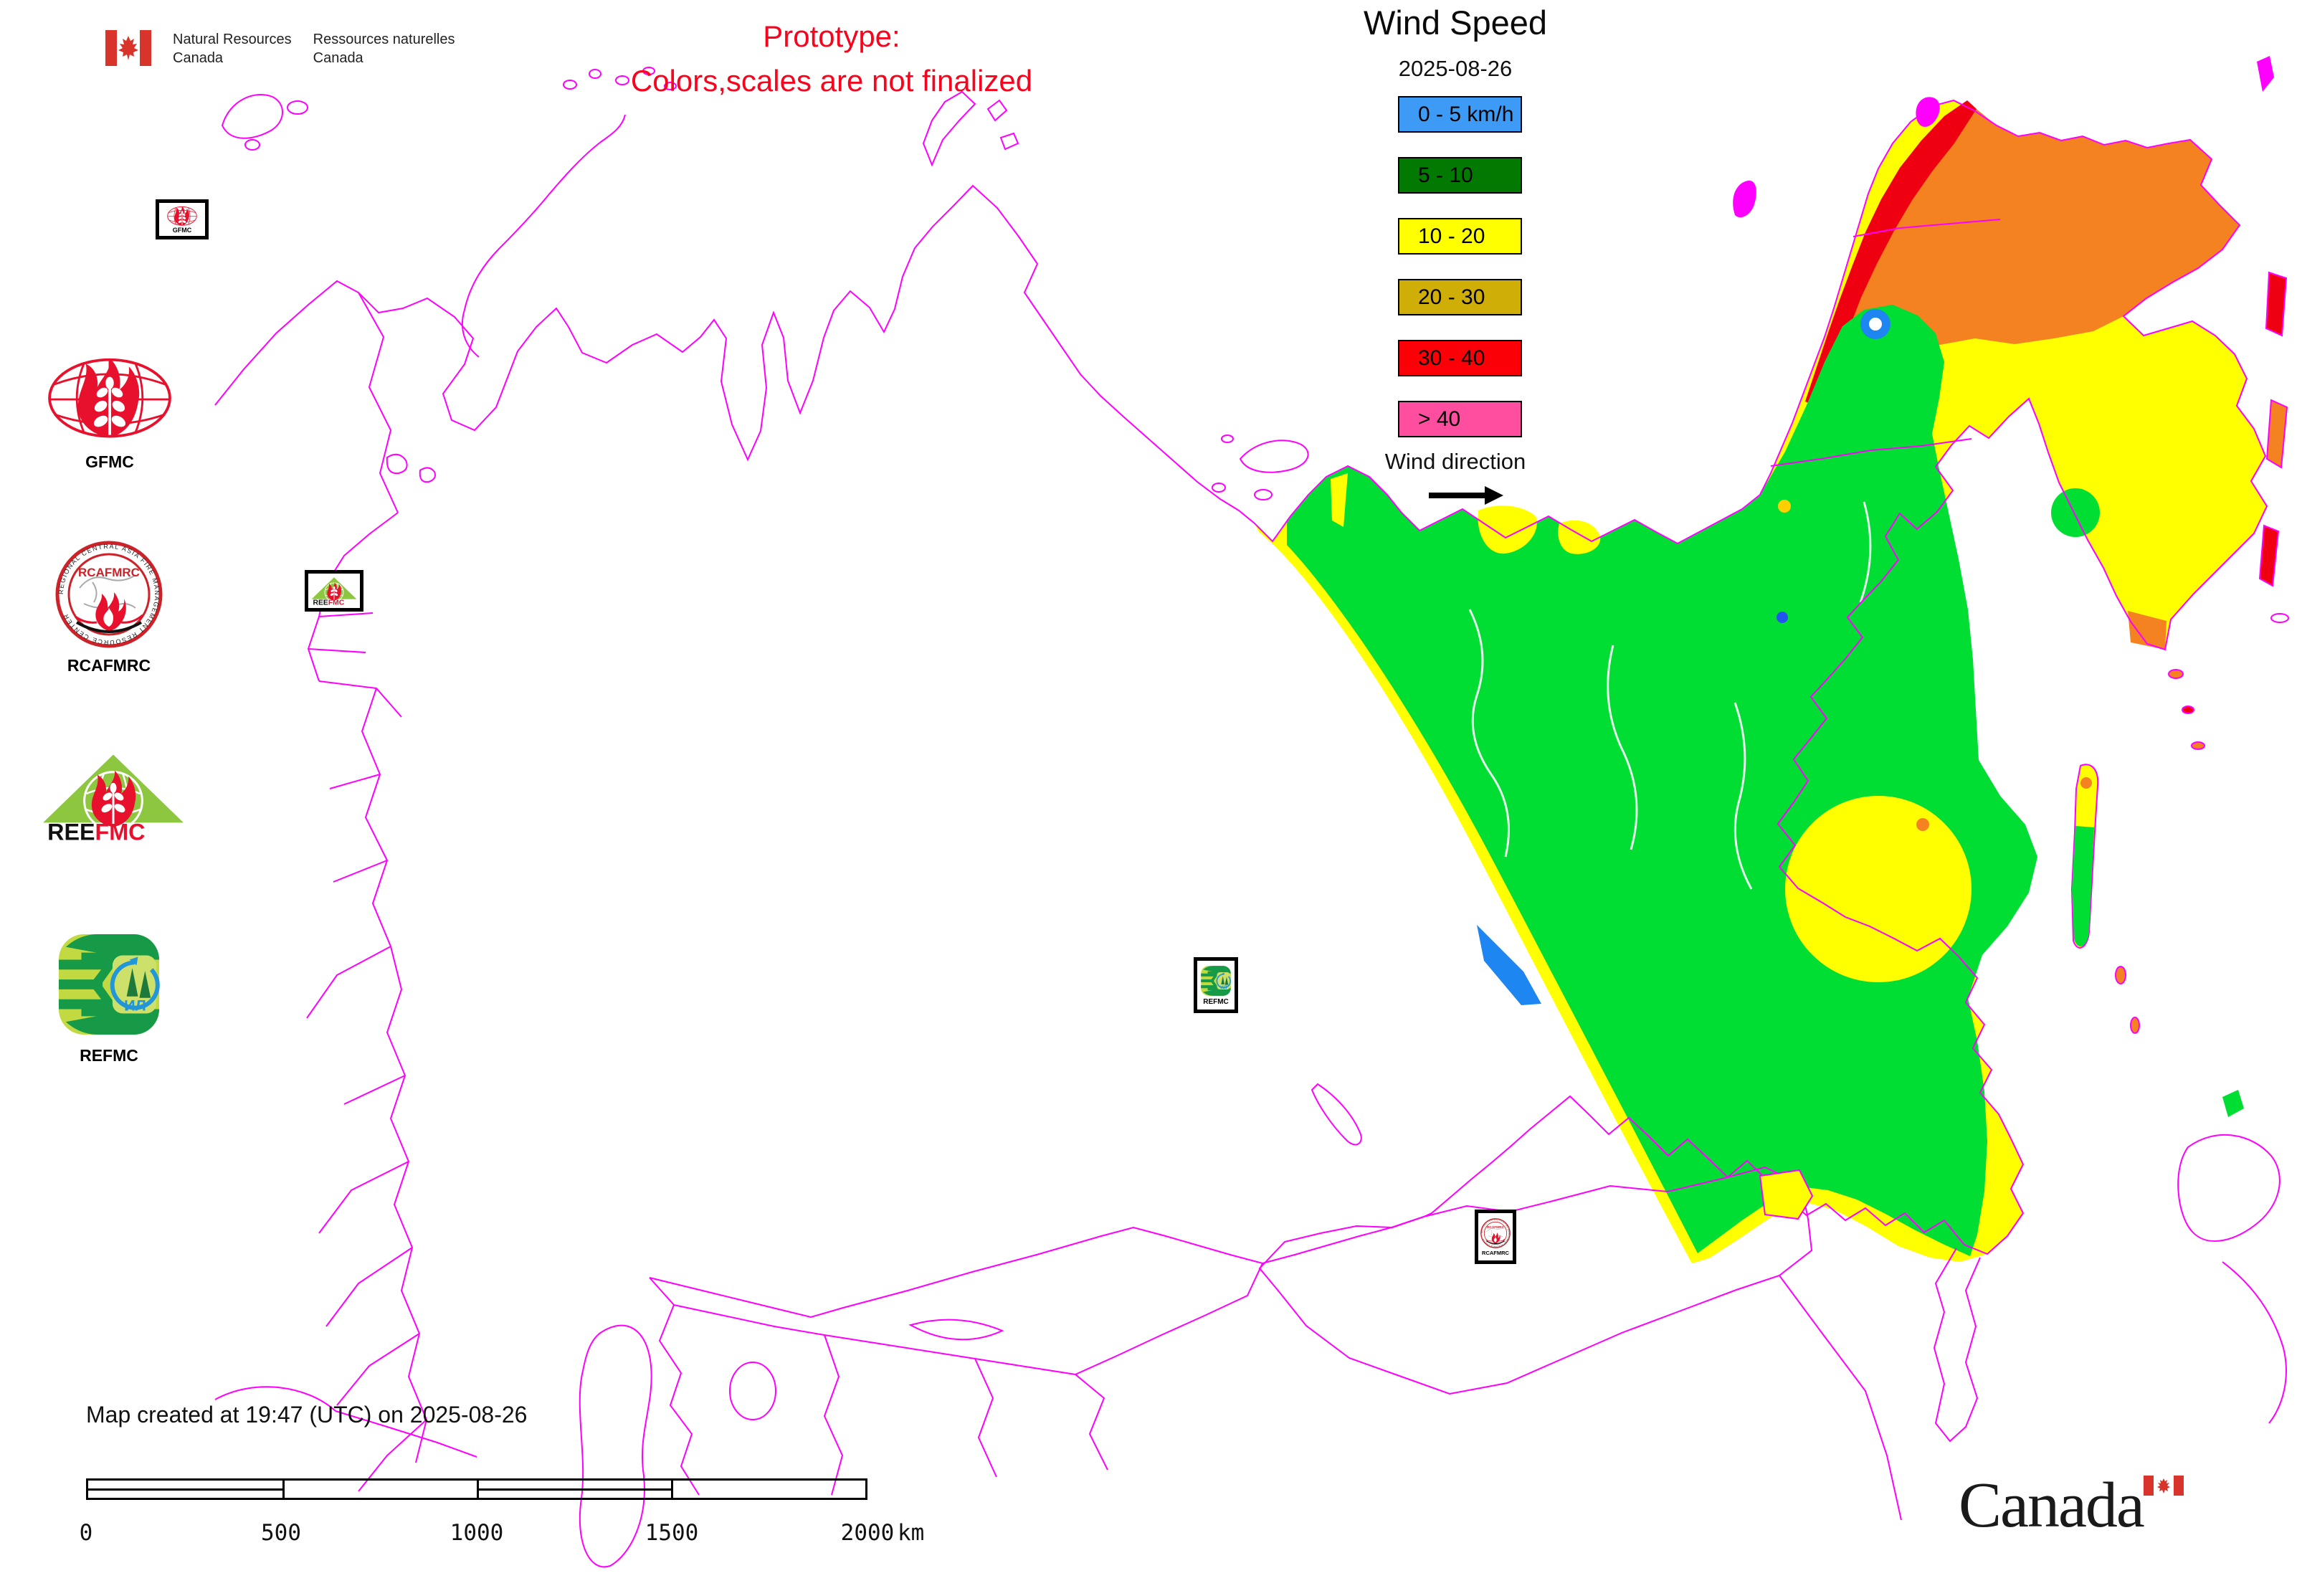 Image resolution: width=2302 pixels, height=1596 pixels. Describe the element at coordinates (367, 892) in the screenshot. I see `west-borders` at that location.